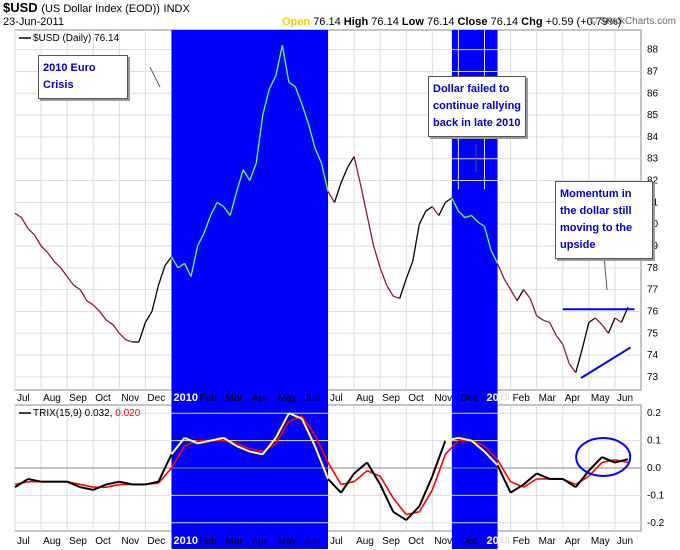 The width and height of the screenshot is (680, 550). I want to click on price-x-tick-label: Oct, so click(103, 398).